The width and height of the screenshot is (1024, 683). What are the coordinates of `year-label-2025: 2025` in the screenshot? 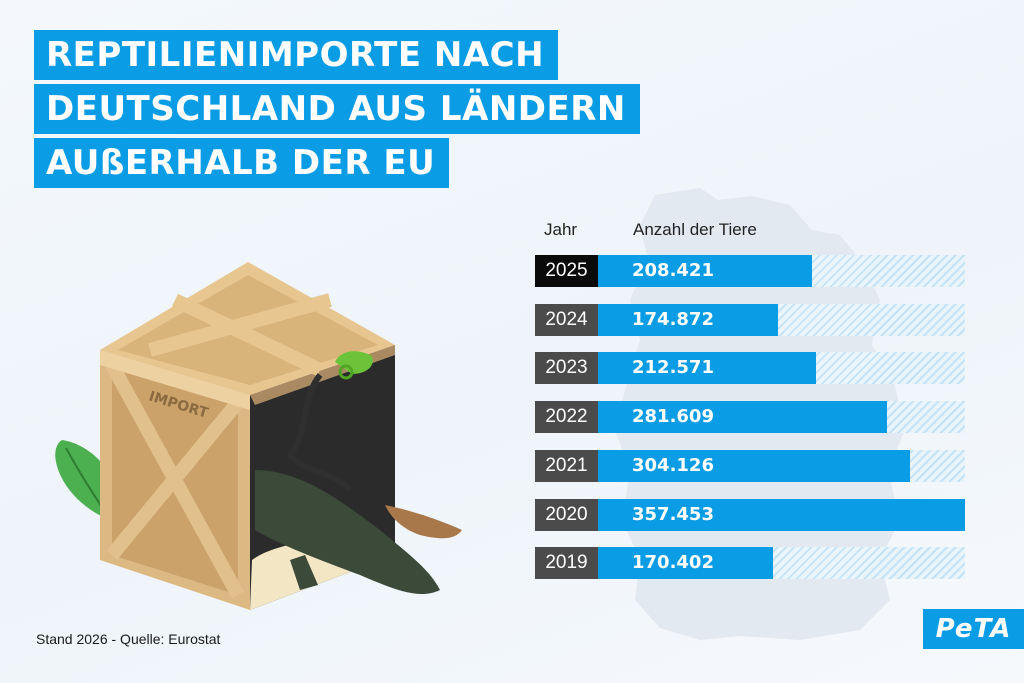 It's located at (566, 271).